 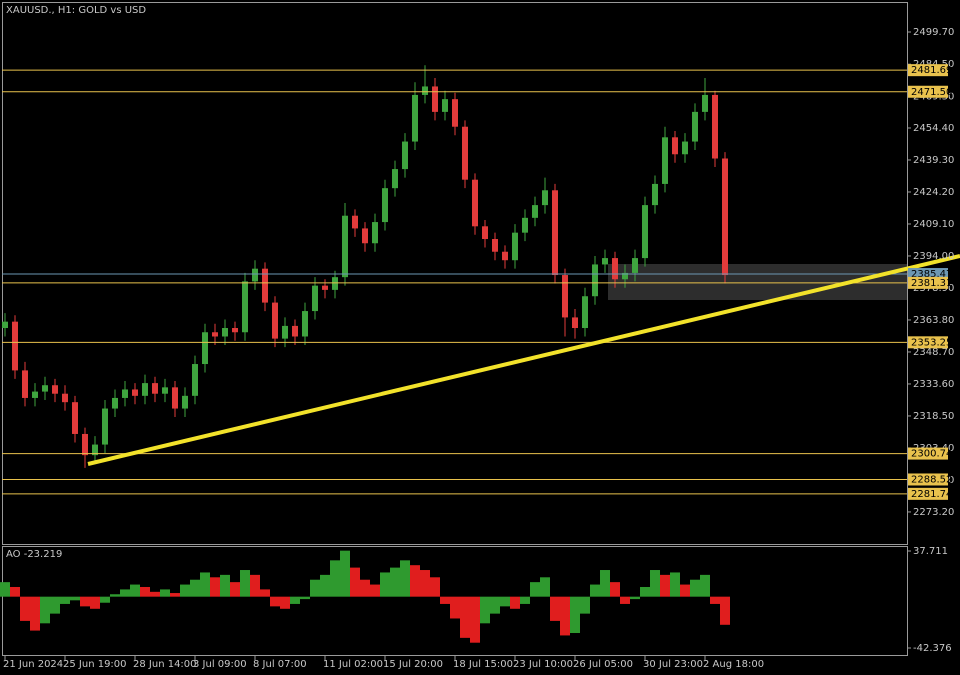 I want to click on x-tick-label: 26 Jul 05:00, so click(x=603, y=664).